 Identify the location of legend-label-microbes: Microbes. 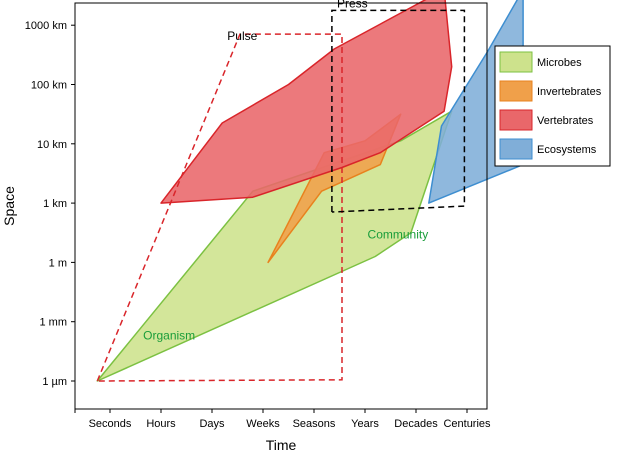
(559, 63).